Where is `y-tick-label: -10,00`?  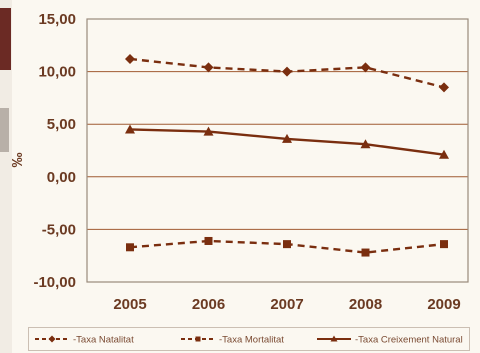 y-tick-label: -10,00 is located at coordinates (54, 282).